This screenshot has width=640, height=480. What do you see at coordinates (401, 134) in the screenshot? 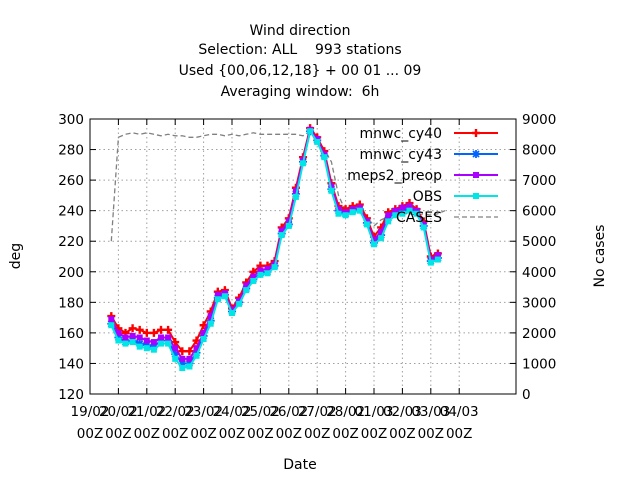
I see `legend-label: mnwc_cy40` at bounding box center [401, 134].